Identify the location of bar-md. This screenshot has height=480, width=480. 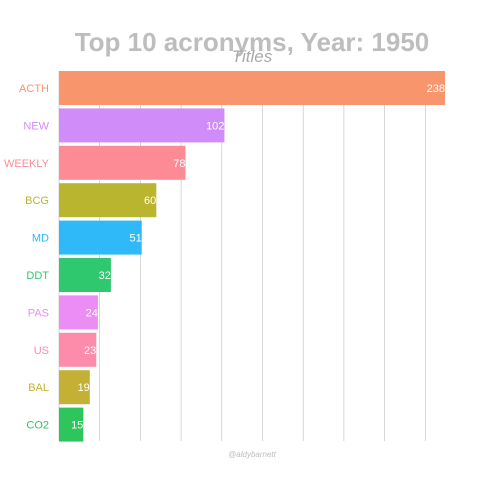
(100, 237).